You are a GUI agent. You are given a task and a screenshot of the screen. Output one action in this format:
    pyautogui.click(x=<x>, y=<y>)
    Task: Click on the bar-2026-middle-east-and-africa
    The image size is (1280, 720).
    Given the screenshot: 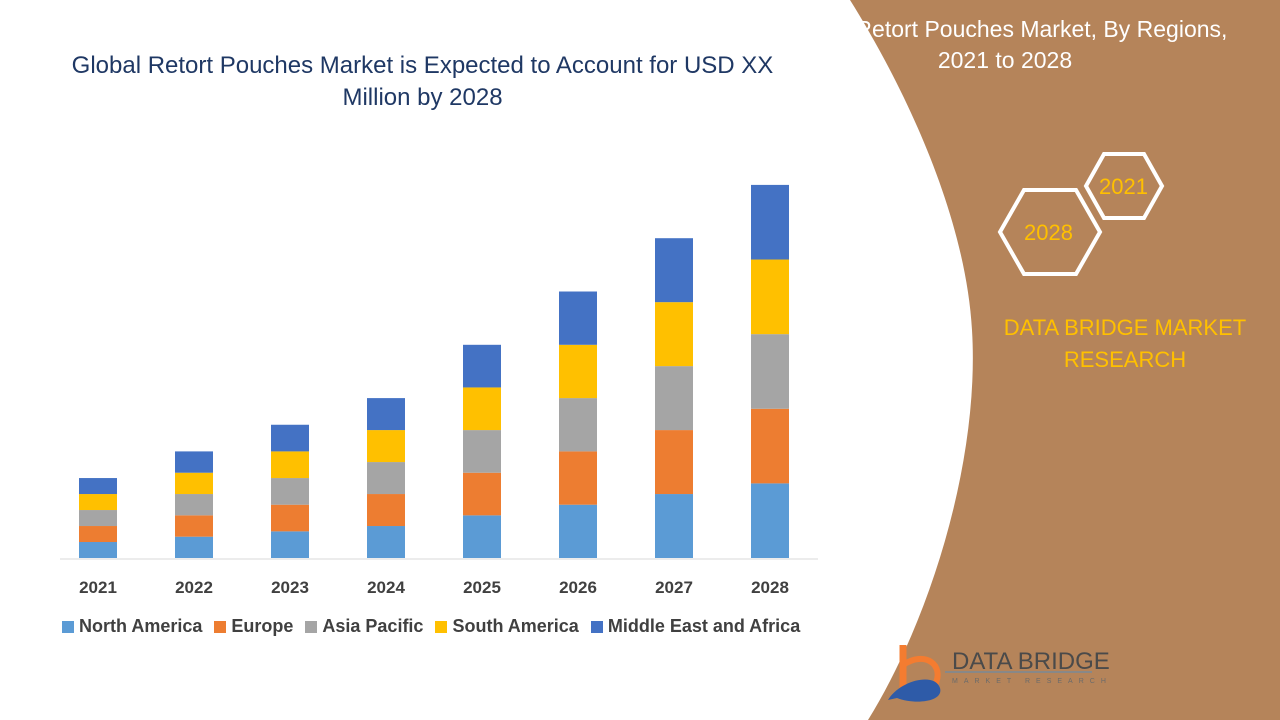 What is the action you would take?
    pyautogui.click(x=578, y=318)
    